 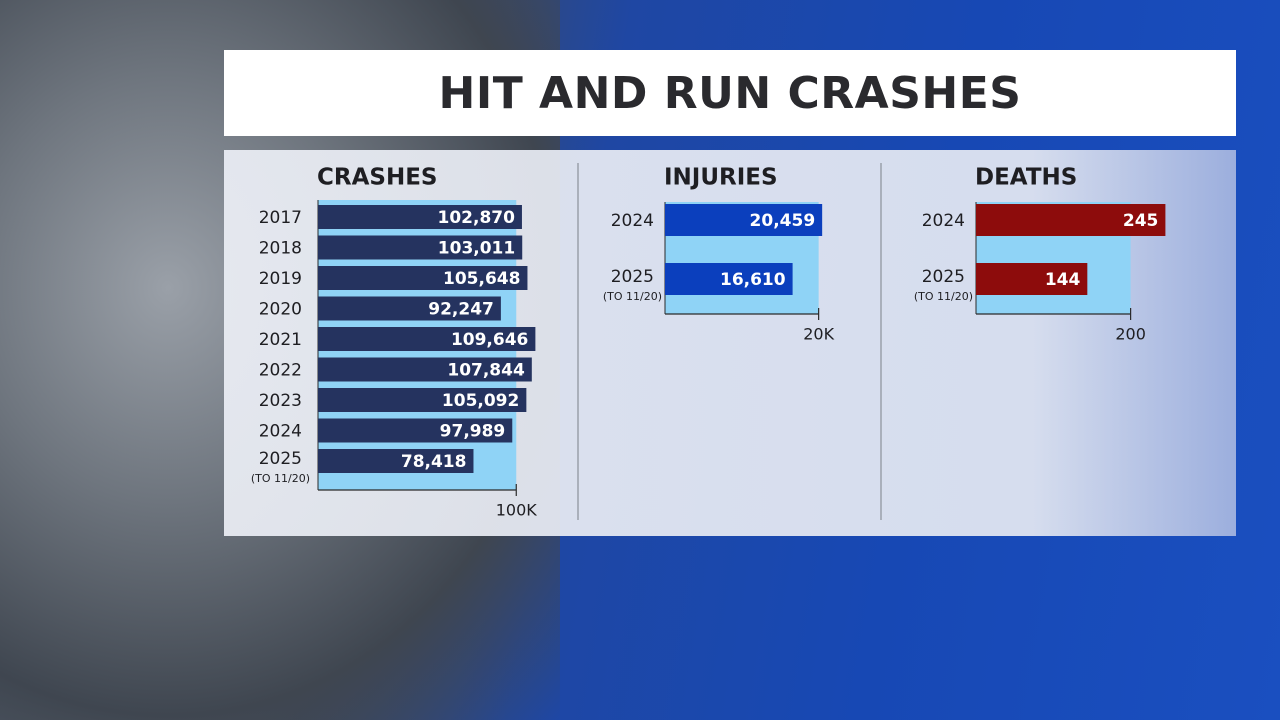 I want to click on value-label: 245, so click(x=1141, y=221).